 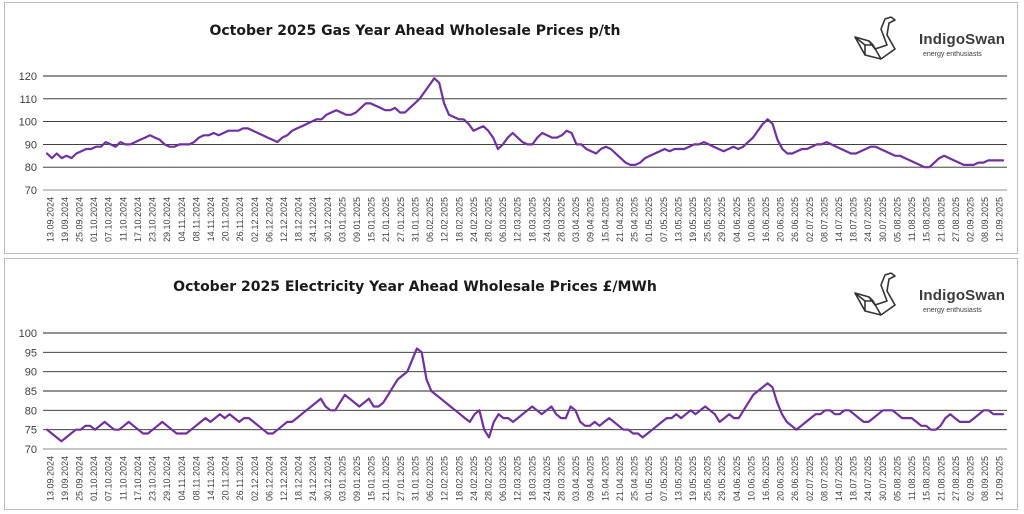 I want to click on electricity-x-tick-label: 15.08.2025, so click(x=927, y=478).